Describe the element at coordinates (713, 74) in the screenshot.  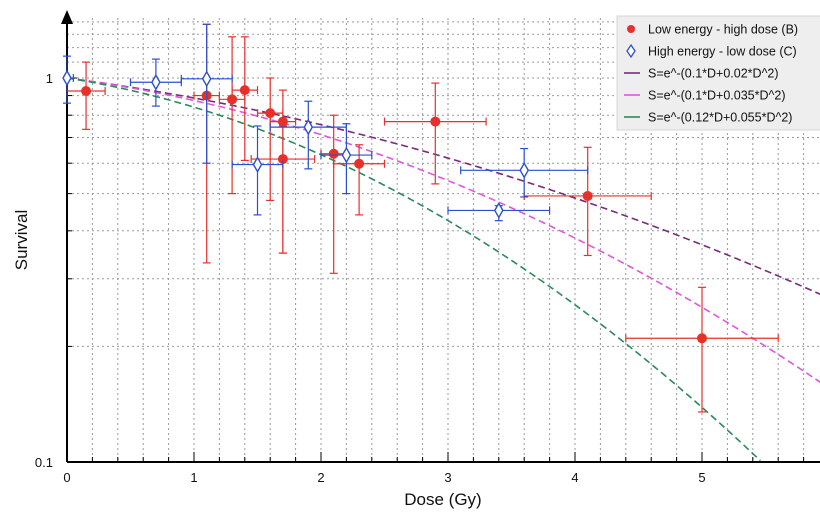
I see `legend-label: S=e^-(0.1*D+0.02*D^2)` at that location.